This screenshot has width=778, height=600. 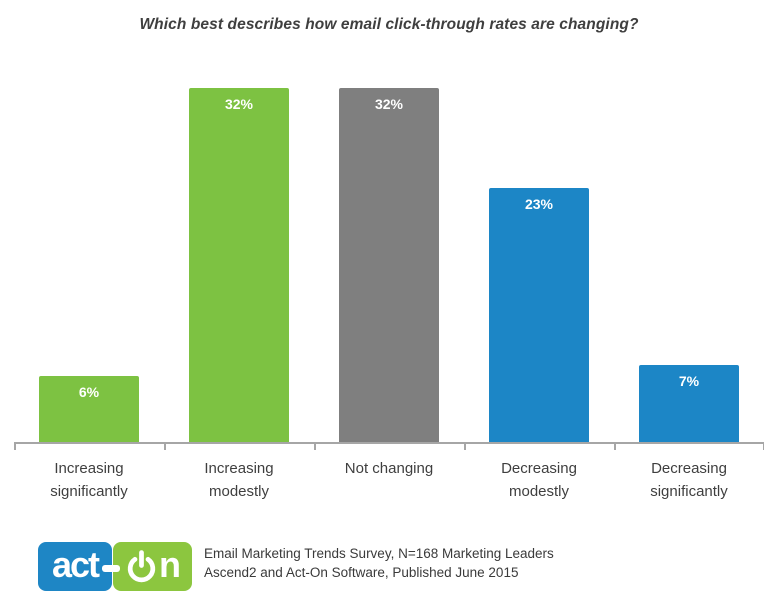 I want to click on logo-hyphen, so click(x=111, y=568).